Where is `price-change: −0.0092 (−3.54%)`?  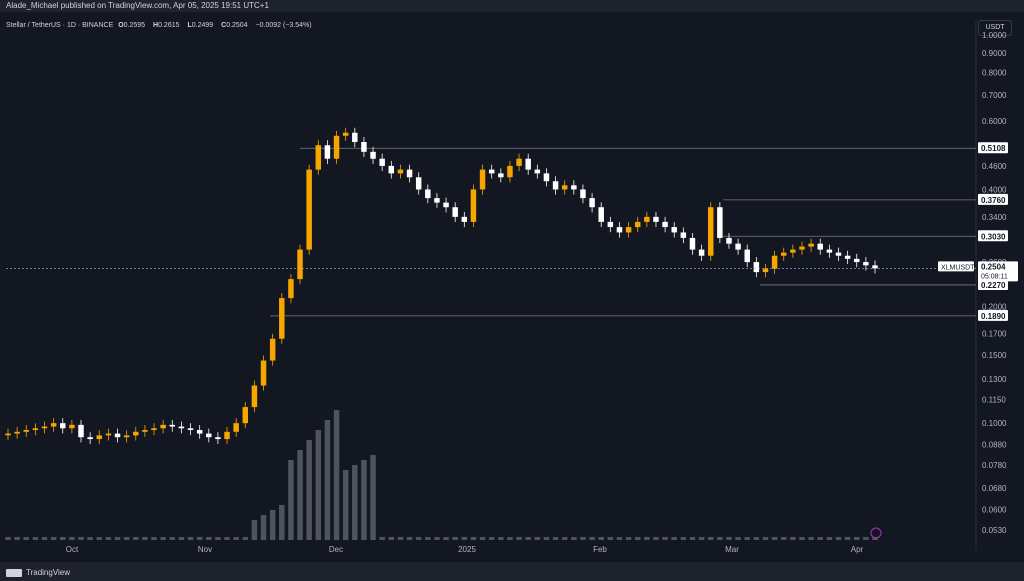
price-change: −0.0092 (−3.54%) is located at coordinates (283, 25).